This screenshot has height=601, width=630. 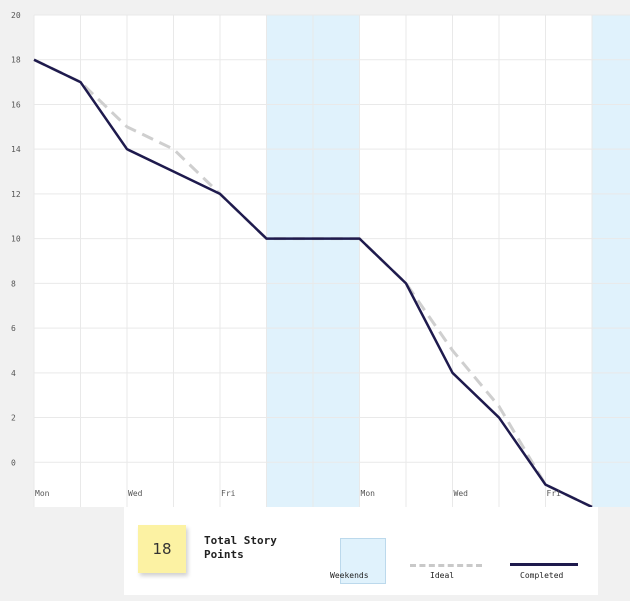 What do you see at coordinates (611, 261) in the screenshot?
I see `weekend-band` at bounding box center [611, 261].